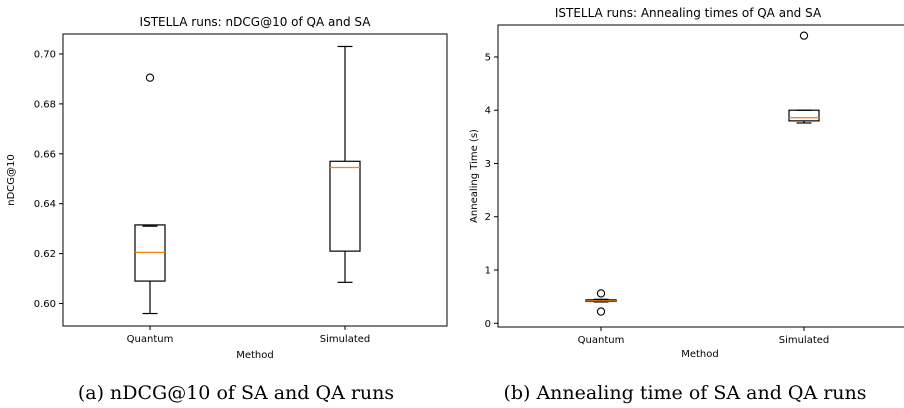  Describe the element at coordinates (11, 180) in the screenshot. I see `y-axis-label-ndcg: nDCG@10` at that location.